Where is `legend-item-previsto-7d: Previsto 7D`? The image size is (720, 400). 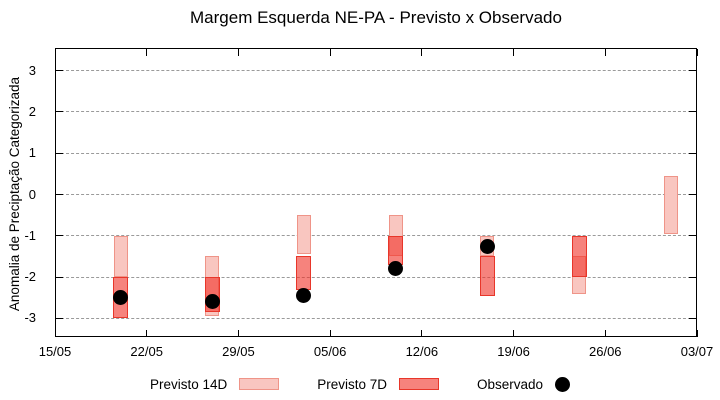
legend-item-previsto-7d: Previsto 7D is located at coordinates (378, 384).